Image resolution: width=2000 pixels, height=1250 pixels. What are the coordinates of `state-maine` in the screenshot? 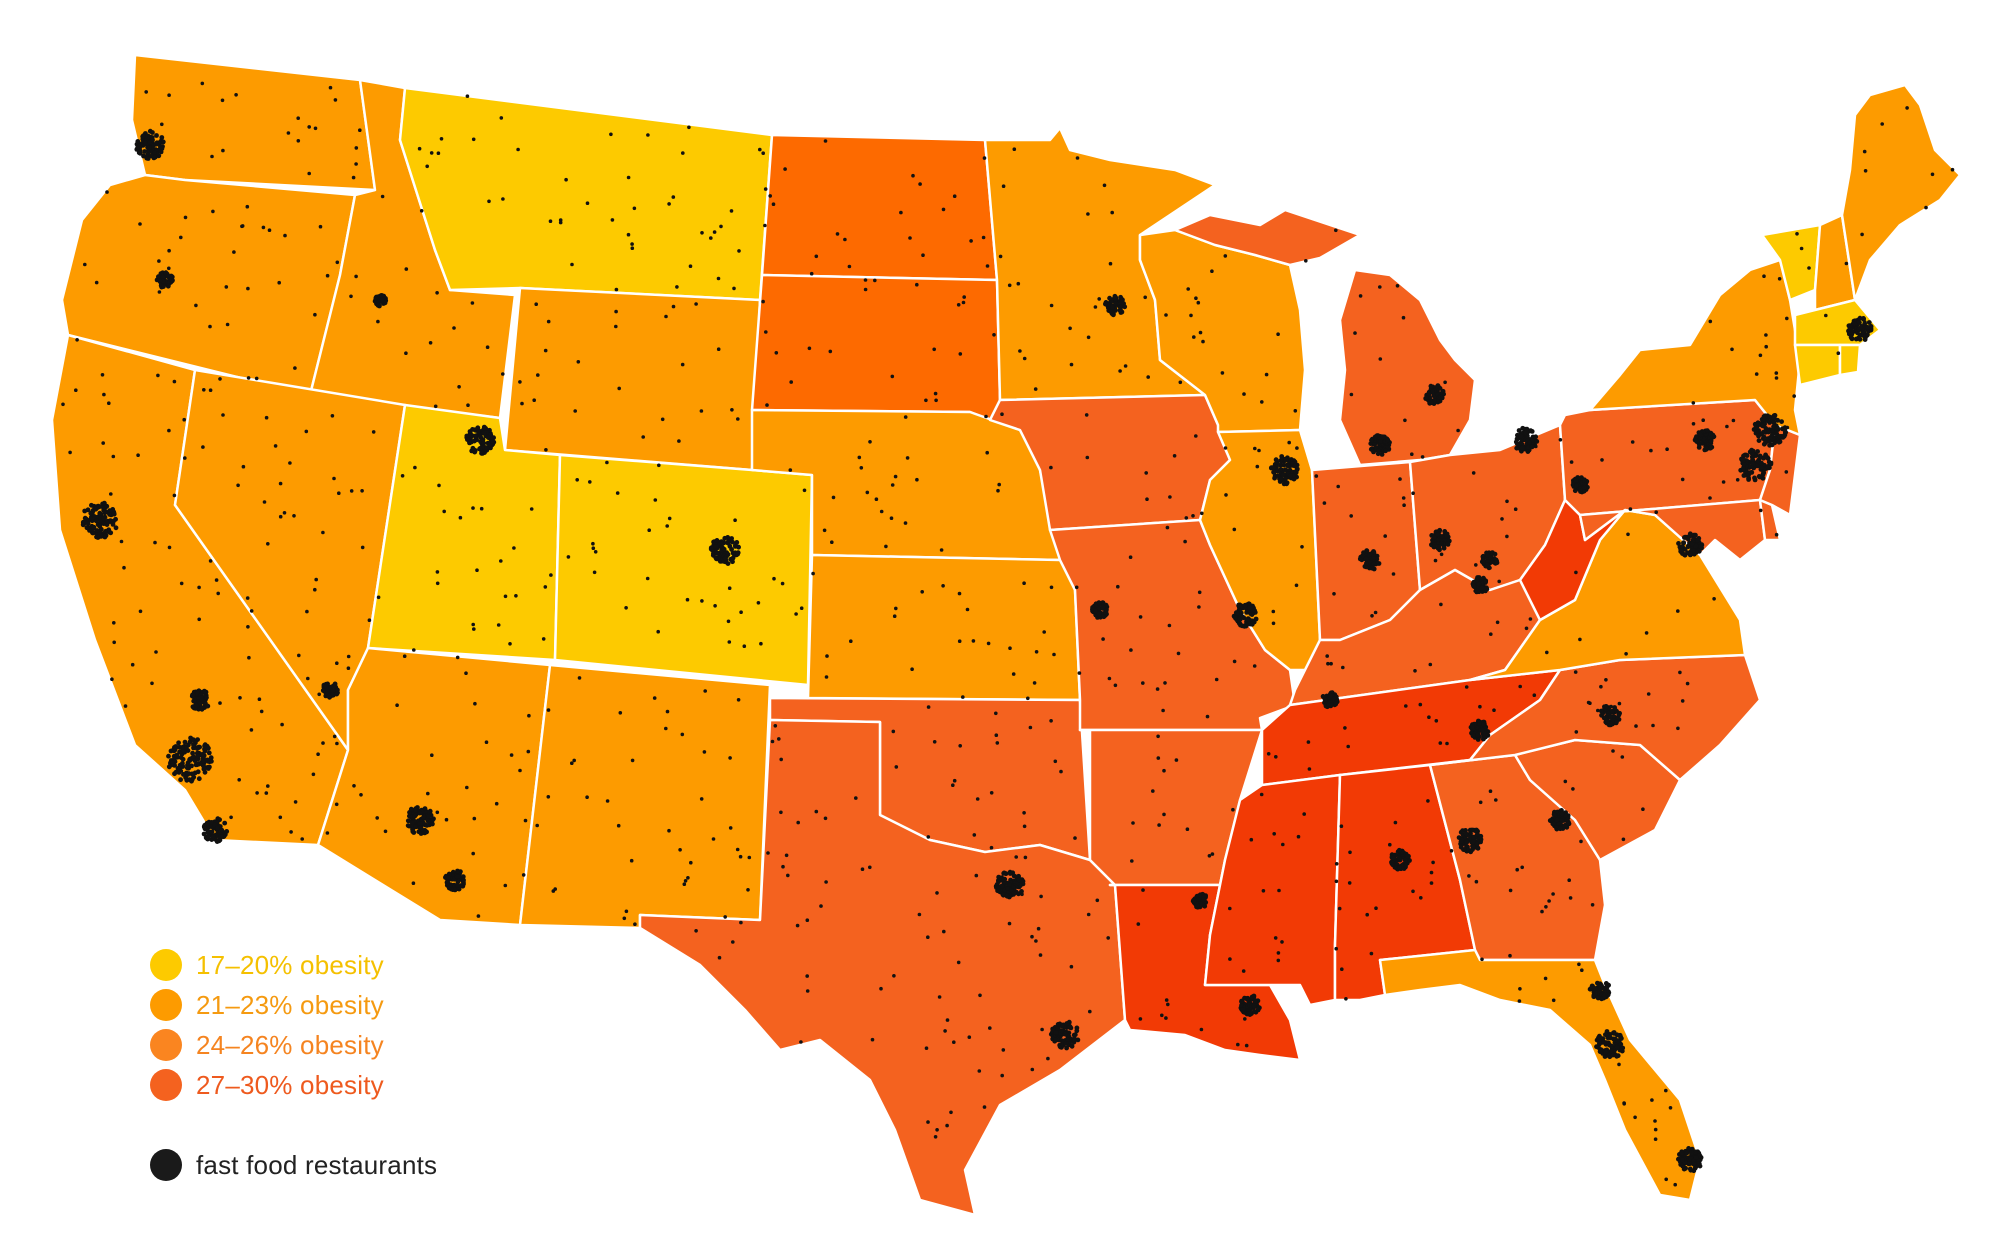 It's located at (1901, 192).